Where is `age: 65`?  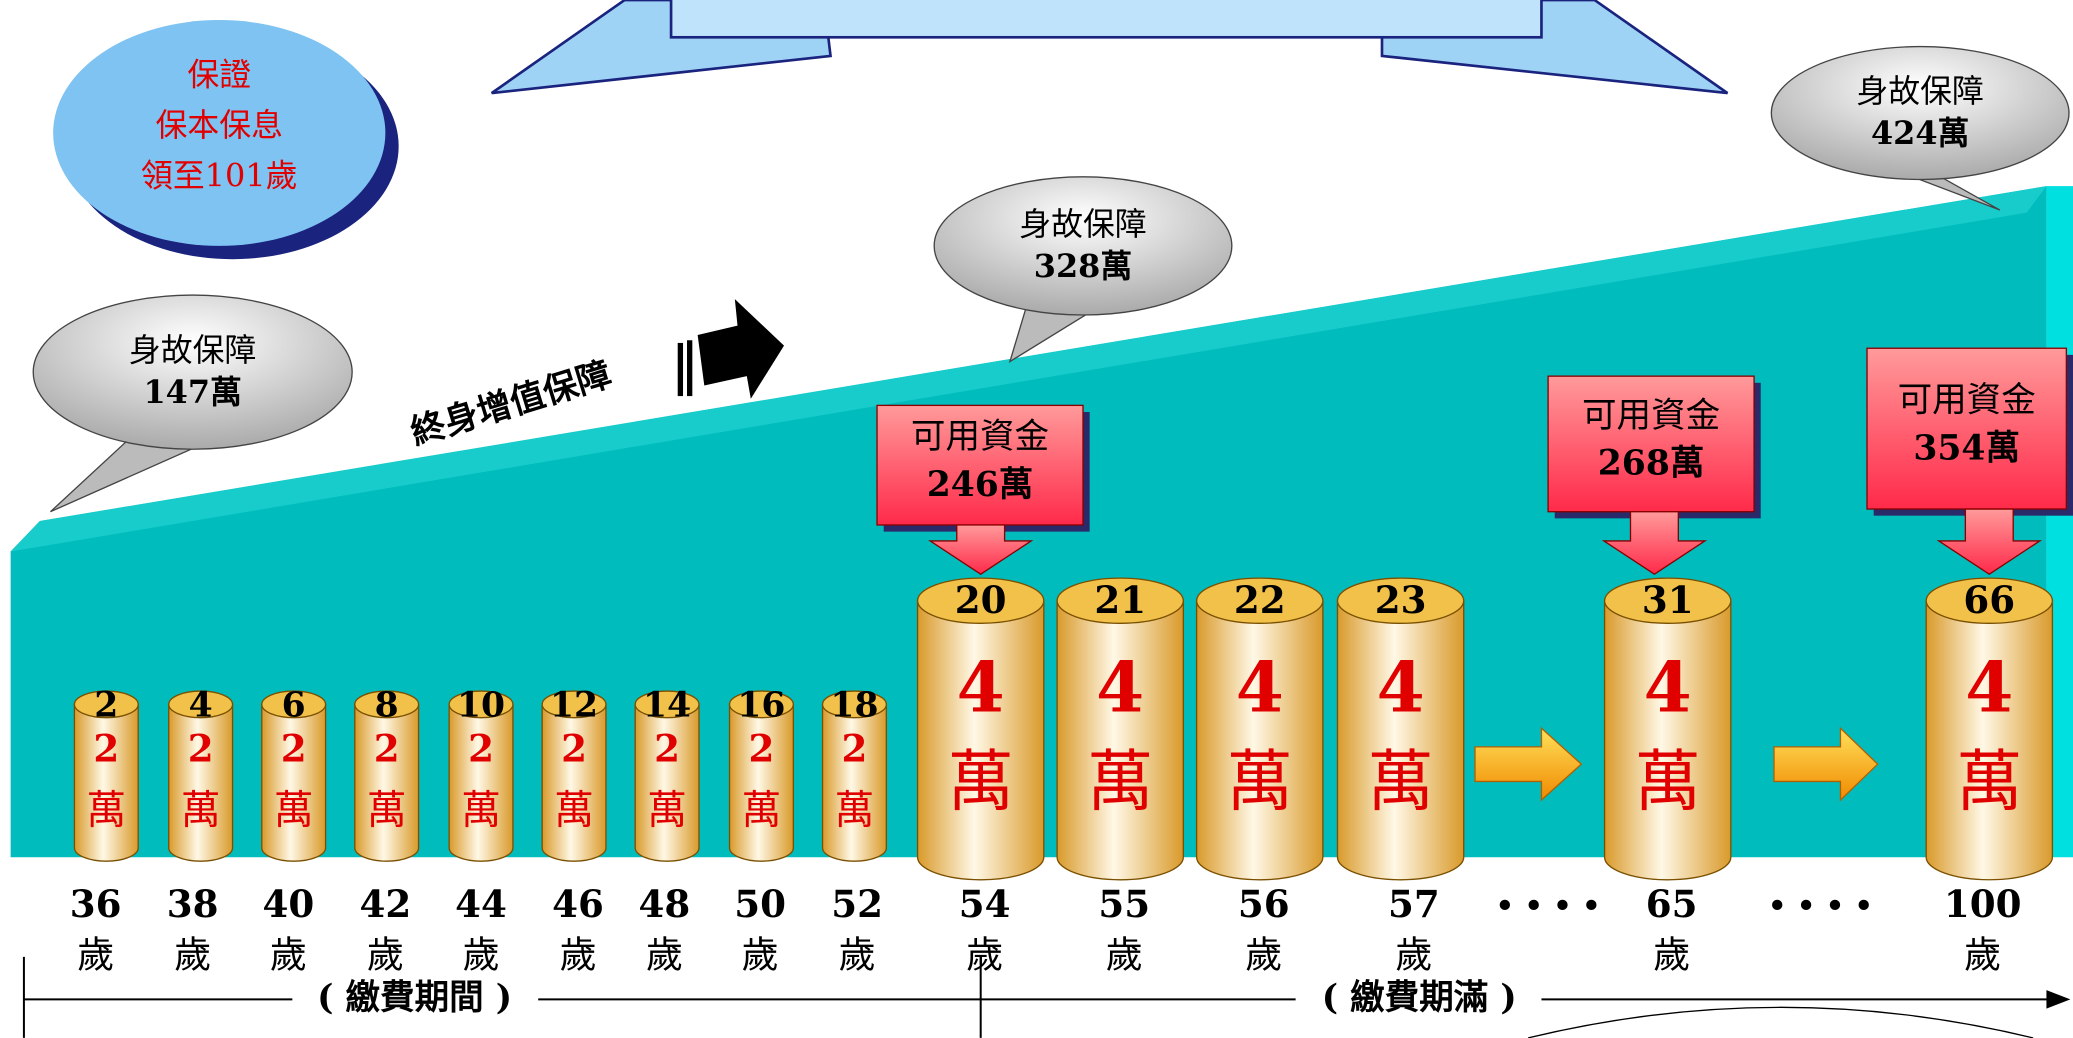
age: 65 is located at coordinates (1672, 904).